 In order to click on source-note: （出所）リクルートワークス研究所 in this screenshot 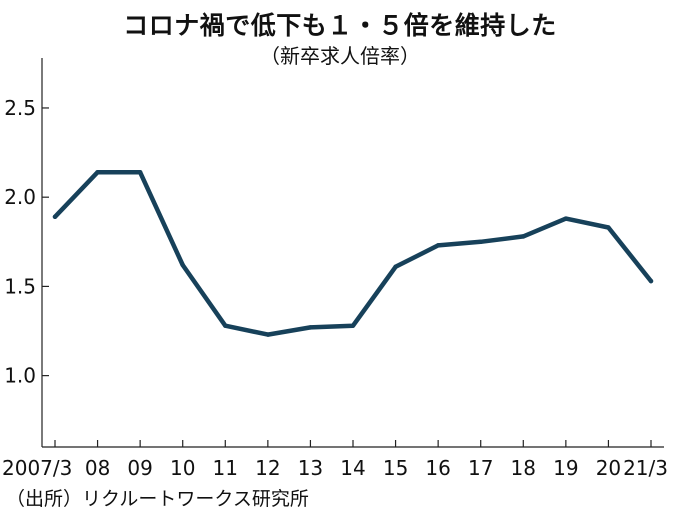, I will do `click(157, 499)`.